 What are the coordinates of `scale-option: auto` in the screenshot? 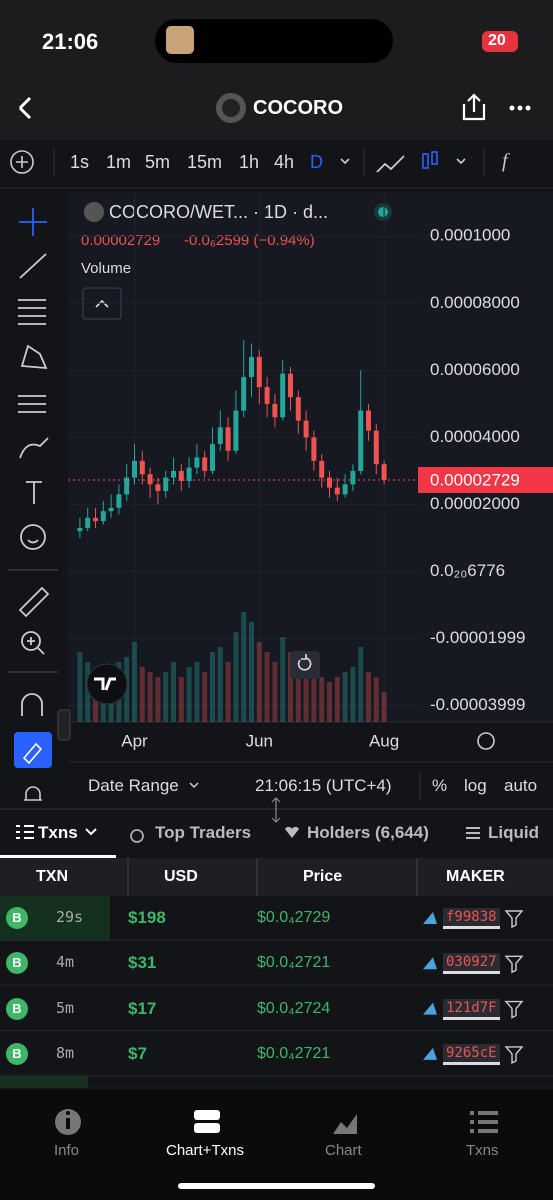 It's located at (521, 785).